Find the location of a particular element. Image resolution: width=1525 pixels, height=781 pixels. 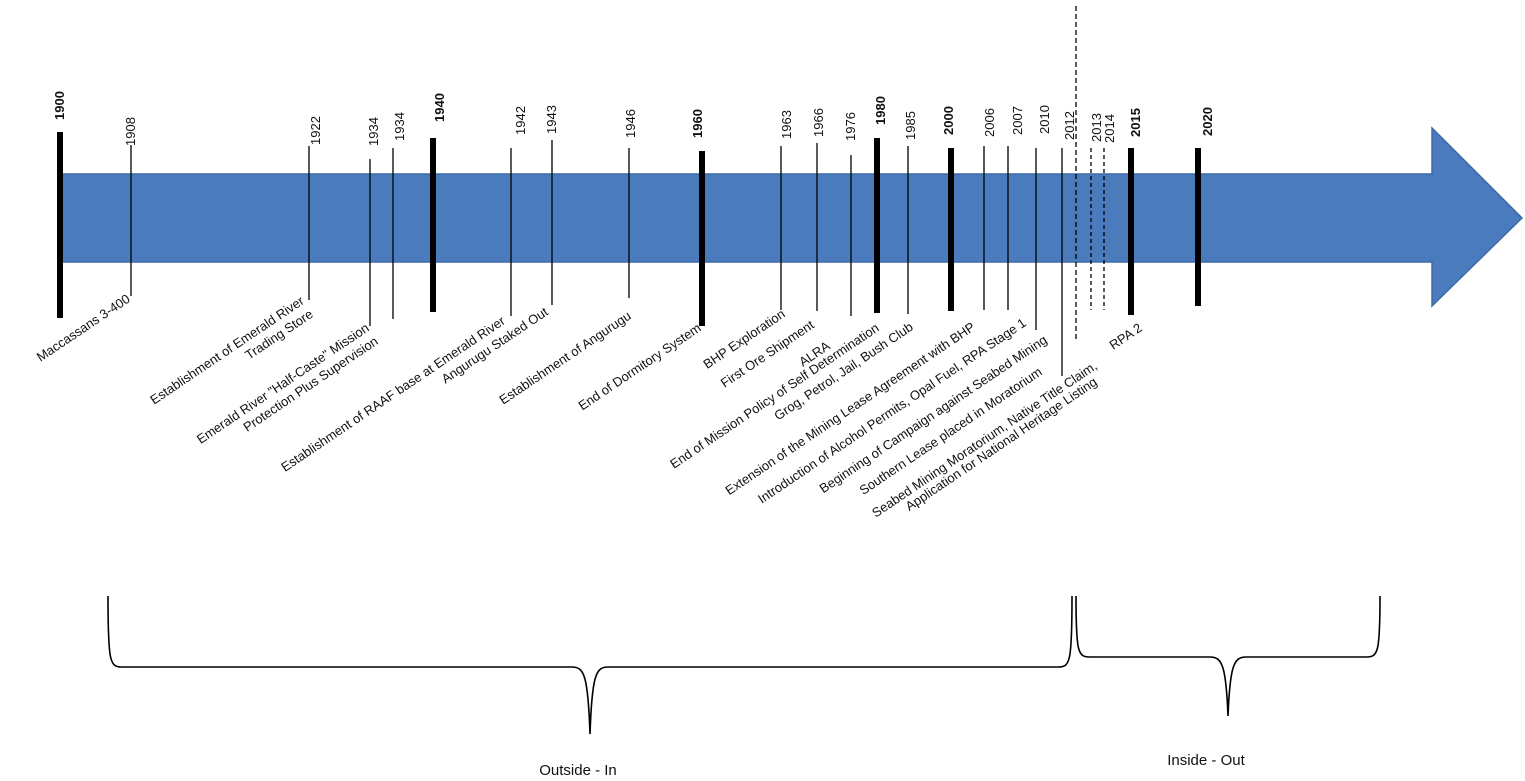

year-label: 1985 is located at coordinates (910, 125).